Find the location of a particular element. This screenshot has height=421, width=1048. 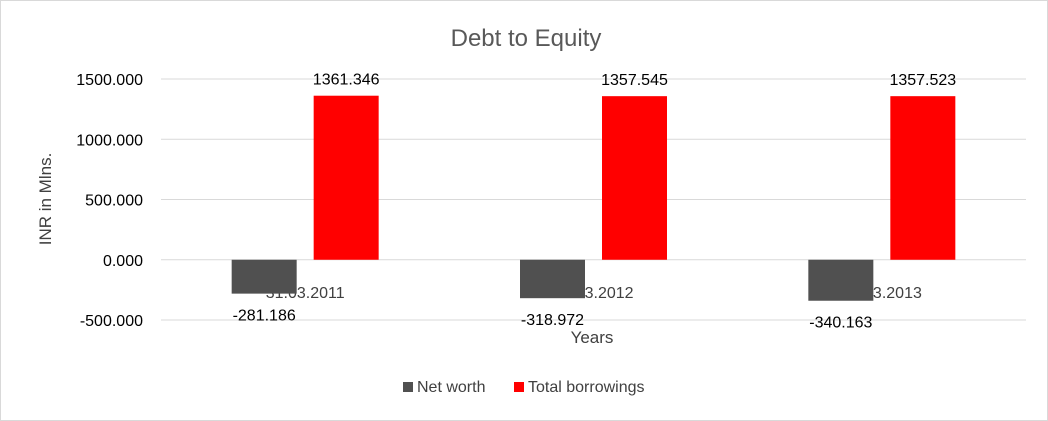

legend-label: Total borrowings is located at coordinates (586, 387).